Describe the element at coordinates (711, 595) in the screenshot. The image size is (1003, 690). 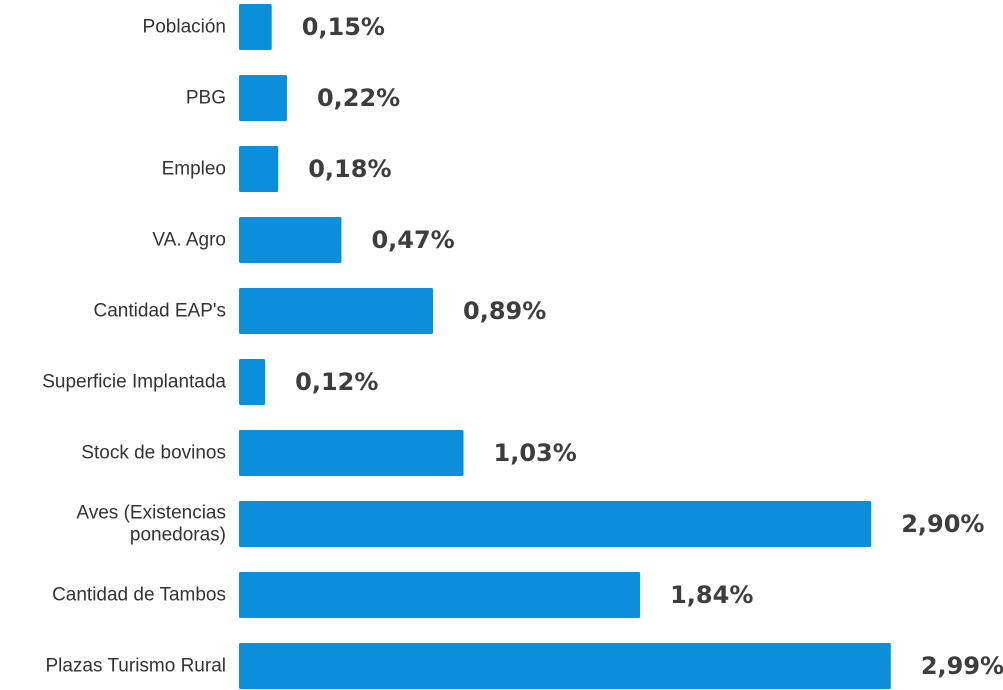
I see `value-label: 1,84%` at that location.